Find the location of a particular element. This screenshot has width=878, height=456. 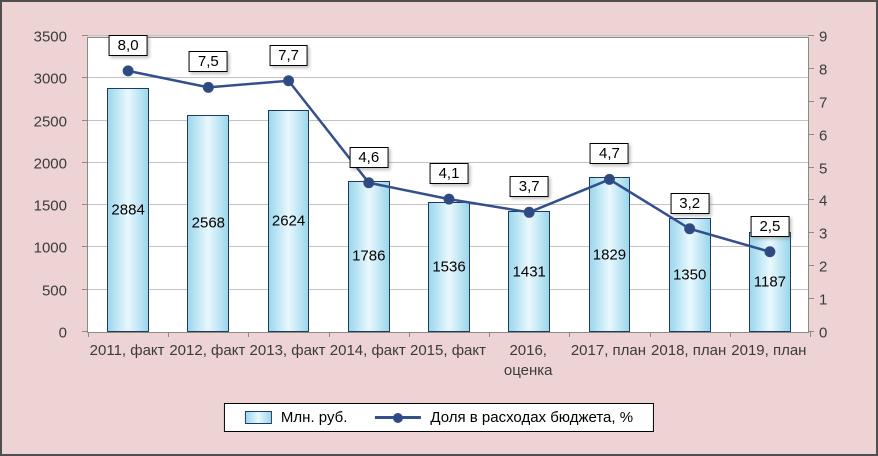

bar-value-label: 1350 is located at coordinates (689, 275).